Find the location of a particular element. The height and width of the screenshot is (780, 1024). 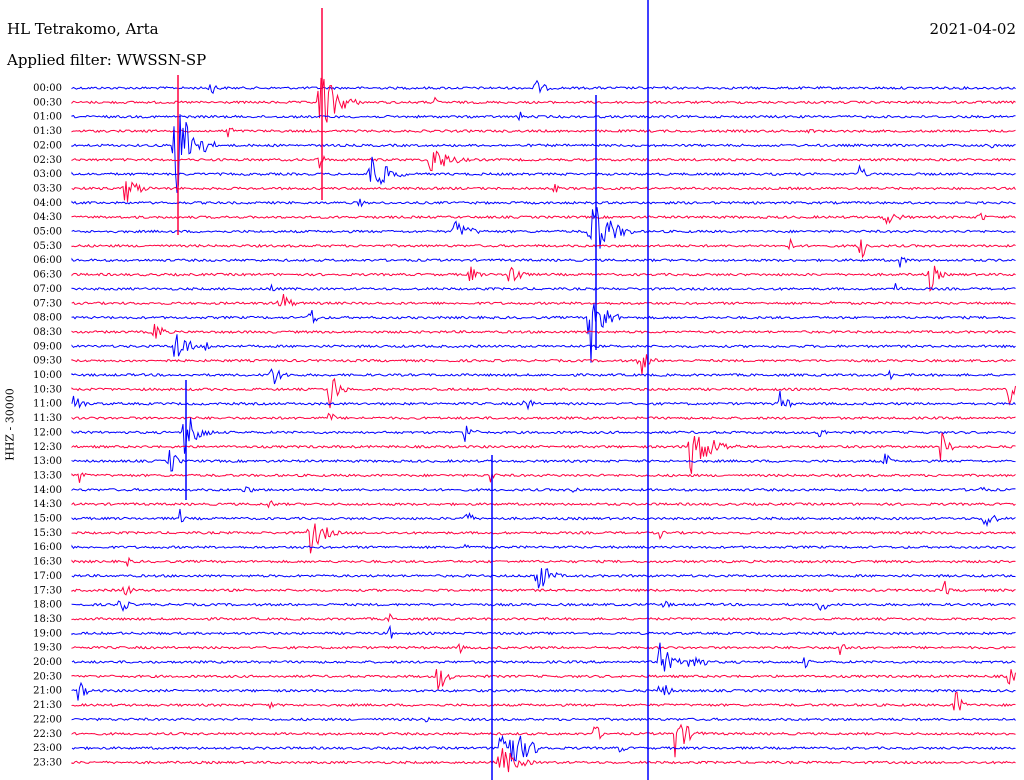

time-label: 23:30 is located at coordinates (47, 762).